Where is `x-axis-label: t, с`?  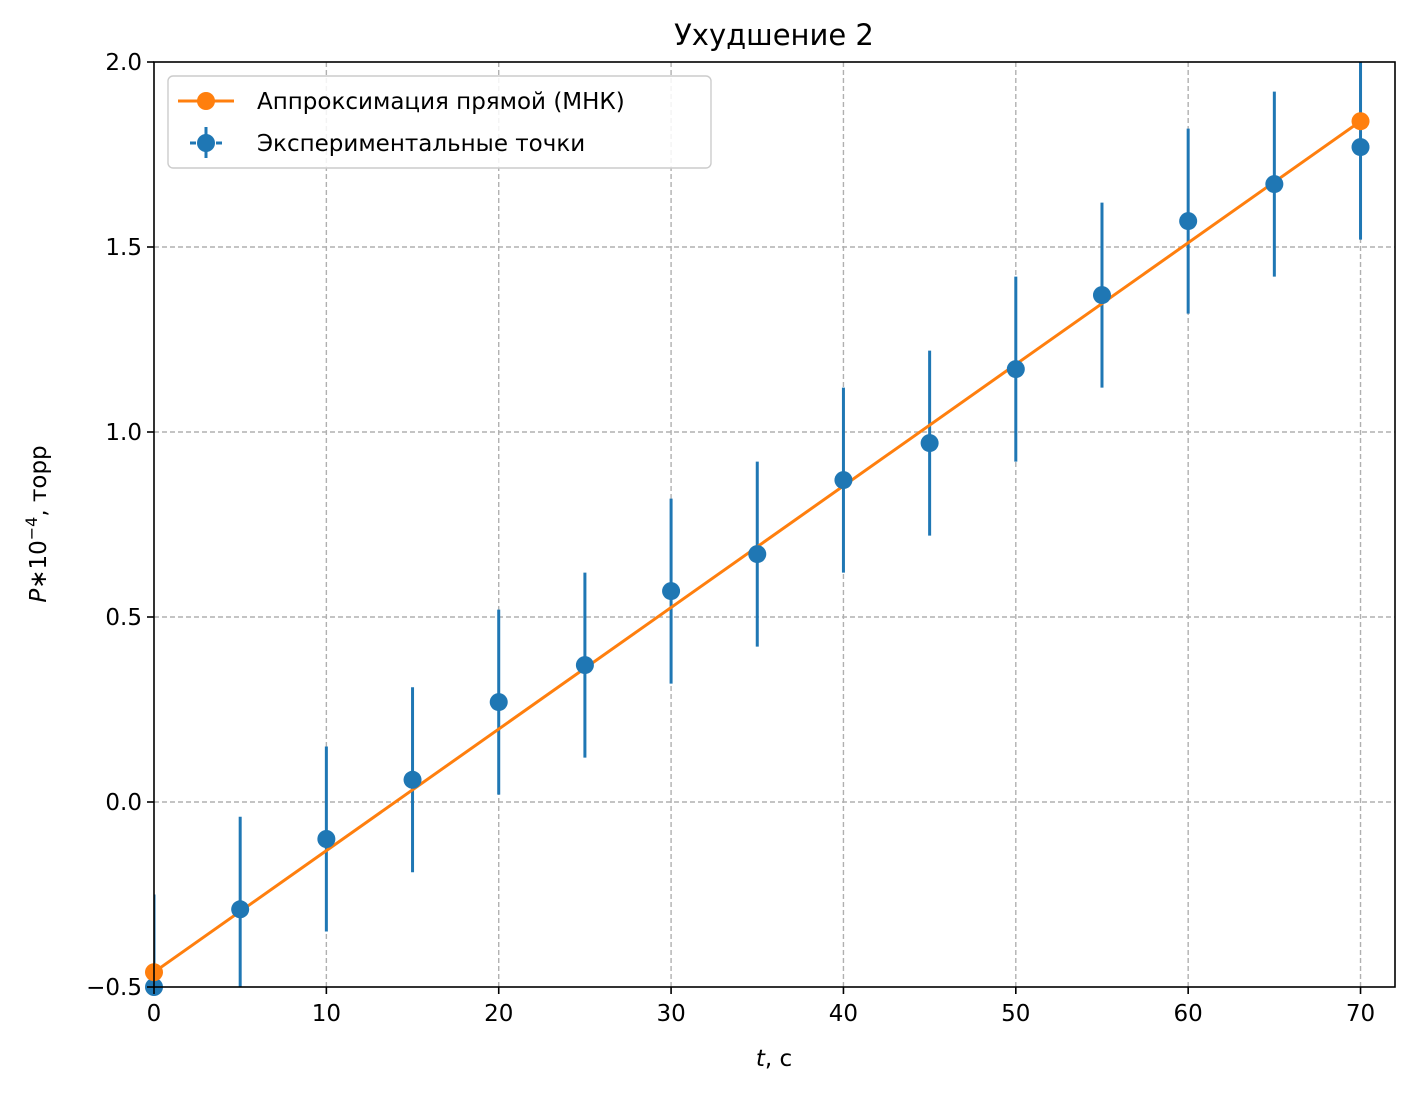
x-axis-label: t, с is located at coordinates (774, 1059).